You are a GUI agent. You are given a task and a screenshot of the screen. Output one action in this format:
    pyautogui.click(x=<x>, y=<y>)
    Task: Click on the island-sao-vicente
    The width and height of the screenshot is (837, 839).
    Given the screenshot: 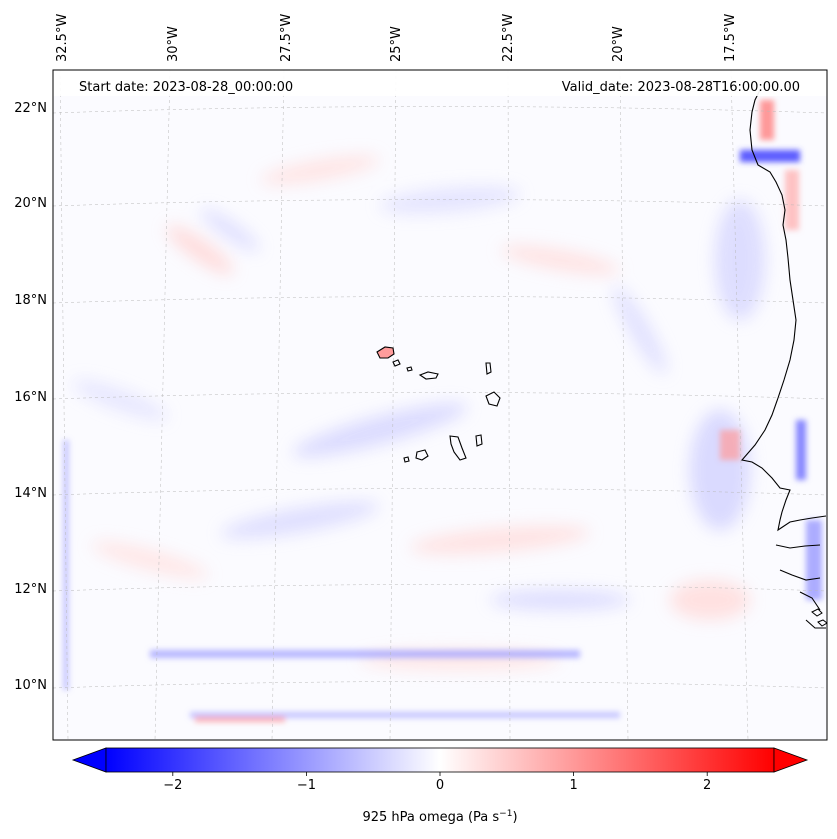 What is the action you would take?
    pyautogui.click(x=396, y=363)
    